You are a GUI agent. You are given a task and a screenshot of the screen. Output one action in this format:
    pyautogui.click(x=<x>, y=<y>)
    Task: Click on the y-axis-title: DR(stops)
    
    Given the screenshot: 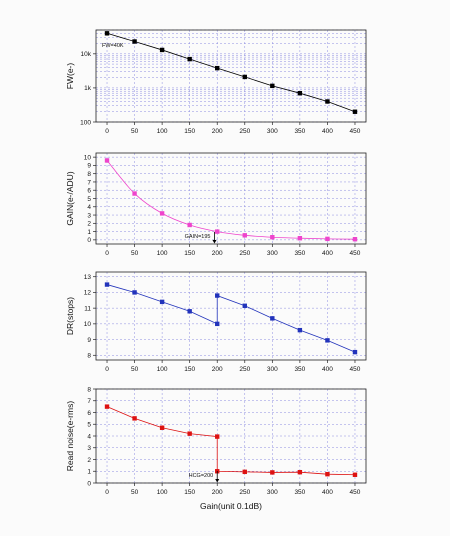 What is the action you would take?
    pyautogui.click(x=70, y=316)
    